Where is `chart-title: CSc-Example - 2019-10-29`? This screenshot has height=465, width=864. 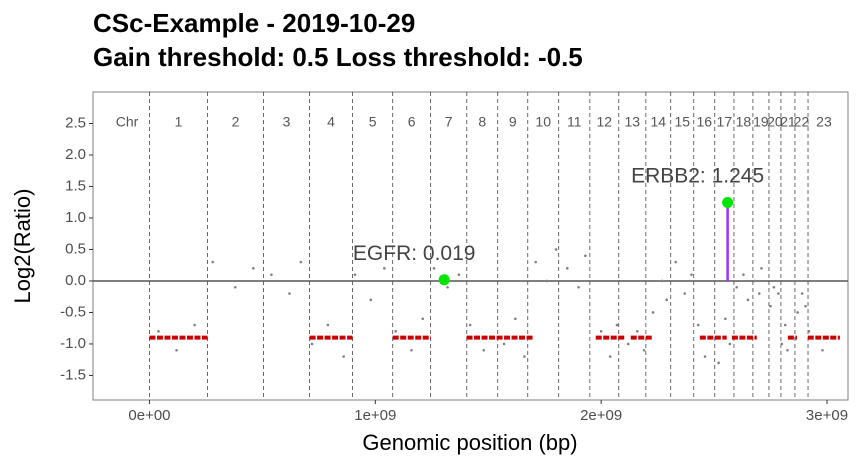
chart-title: CSc-Example - 2019-10-29 is located at coordinates (254, 23).